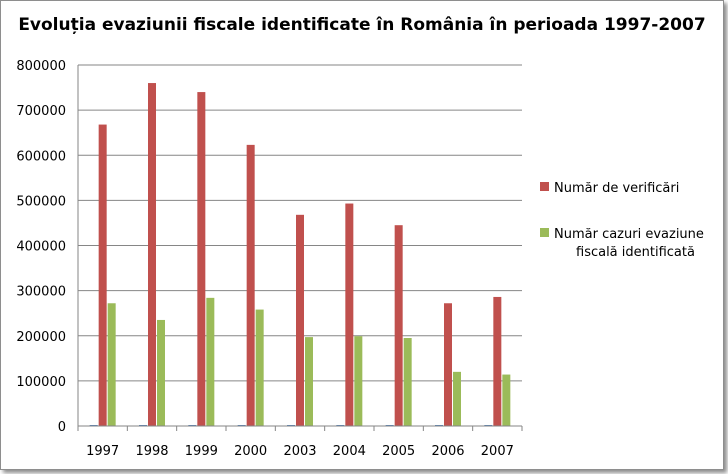 This screenshot has height=474, width=728. I want to click on y-tick-label: 700000, so click(41, 111).